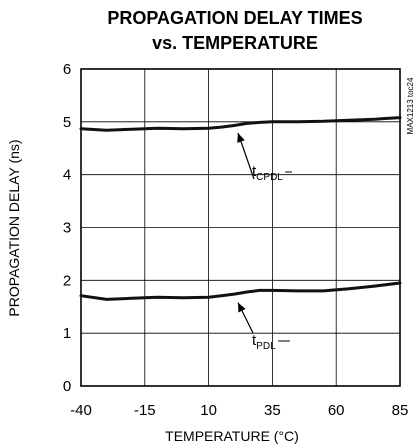 This screenshot has width=419, height=447. I want to click on annotation-tCPDL: tCPDL, so click(264, 157).